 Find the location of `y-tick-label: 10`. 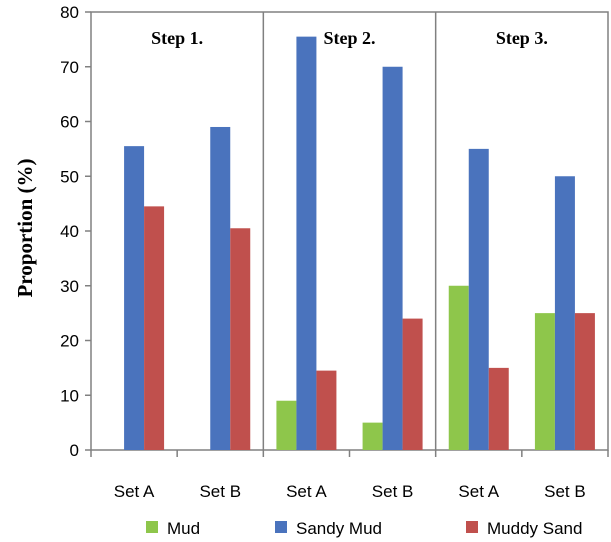

y-tick-label: 10 is located at coordinates (69, 395).